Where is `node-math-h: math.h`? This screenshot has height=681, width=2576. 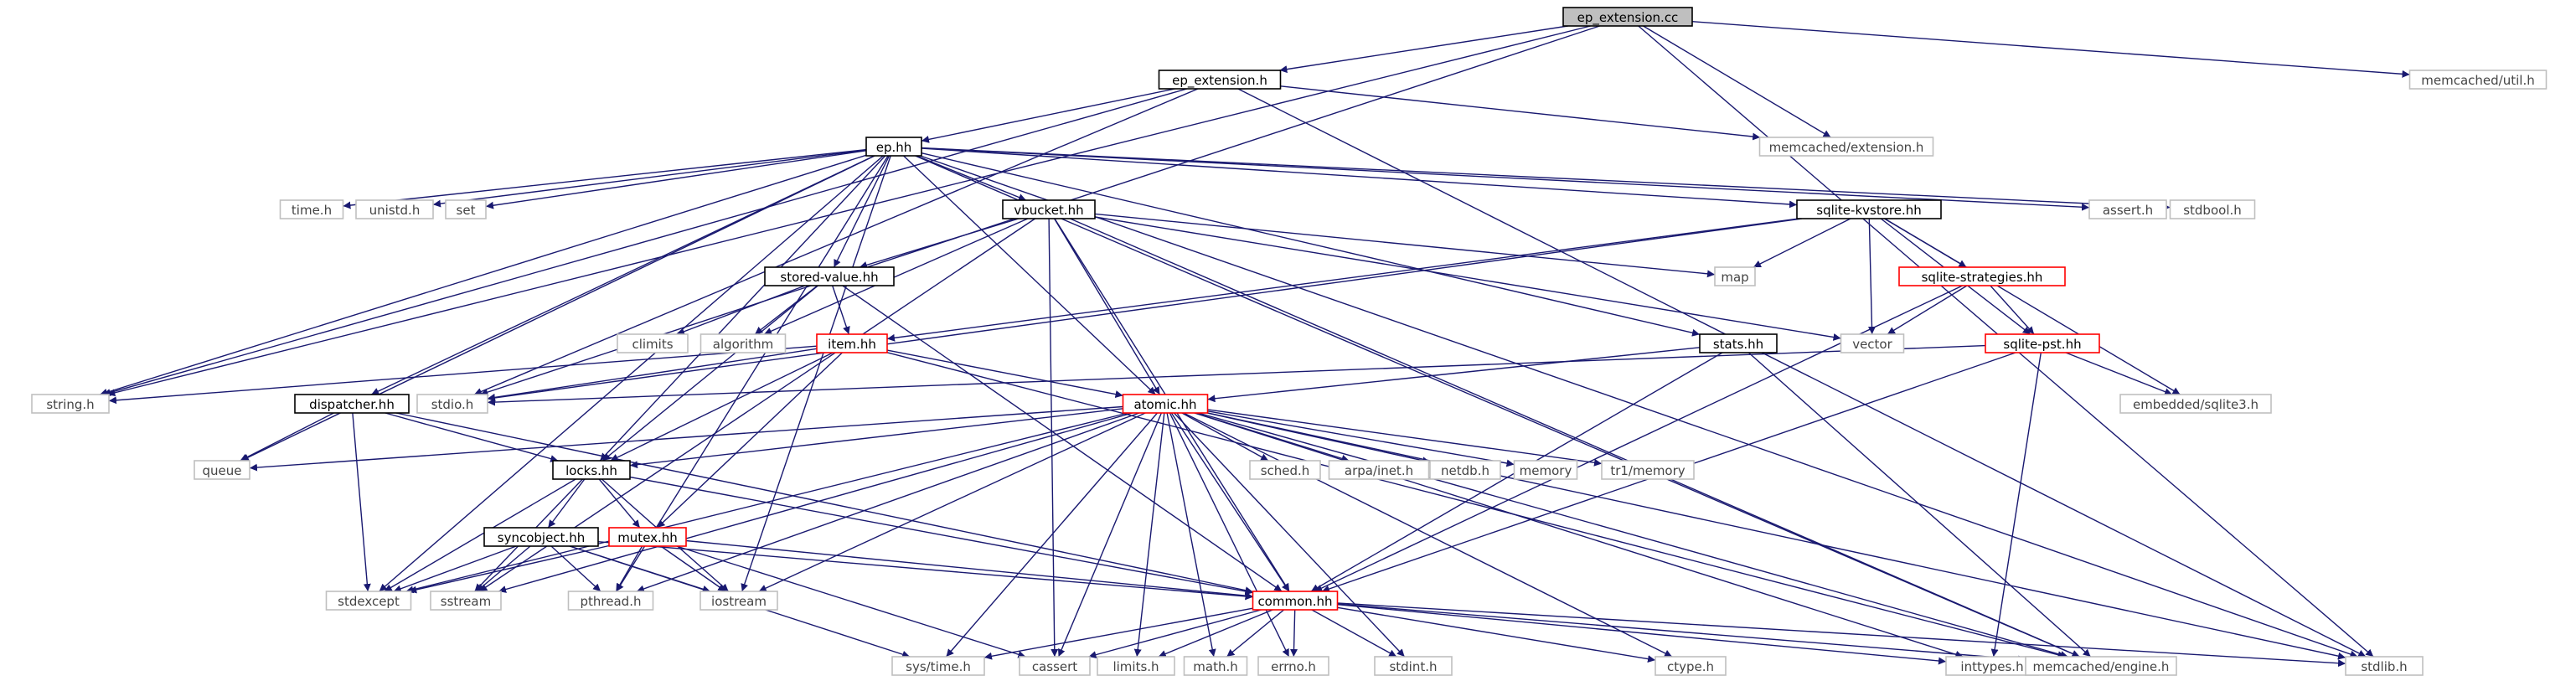
node-math-h: math.h is located at coordinates (1215, 666).